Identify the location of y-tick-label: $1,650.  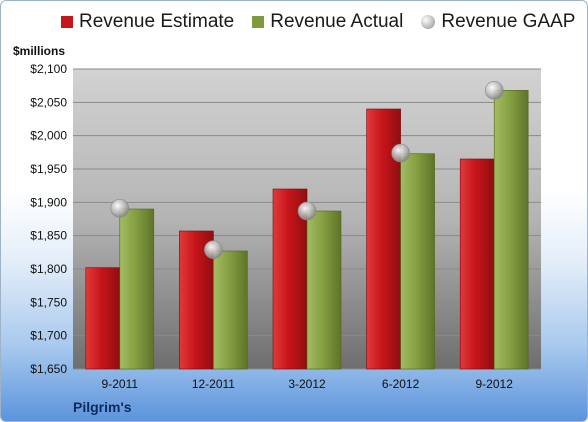
(48, 369).